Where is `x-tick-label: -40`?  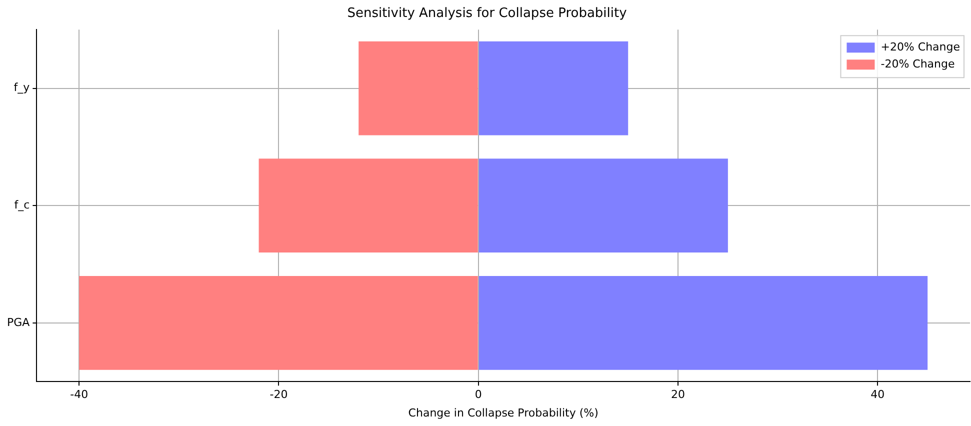
x-tick-label: -40 is located at coordinates (79, 395).